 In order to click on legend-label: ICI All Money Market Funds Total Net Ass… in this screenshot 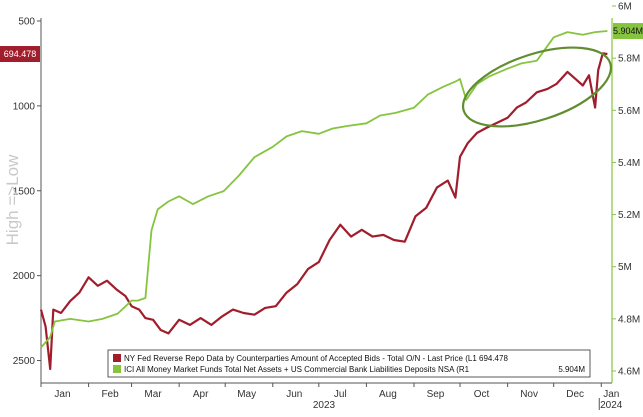, I will do `click(297, 369)`.